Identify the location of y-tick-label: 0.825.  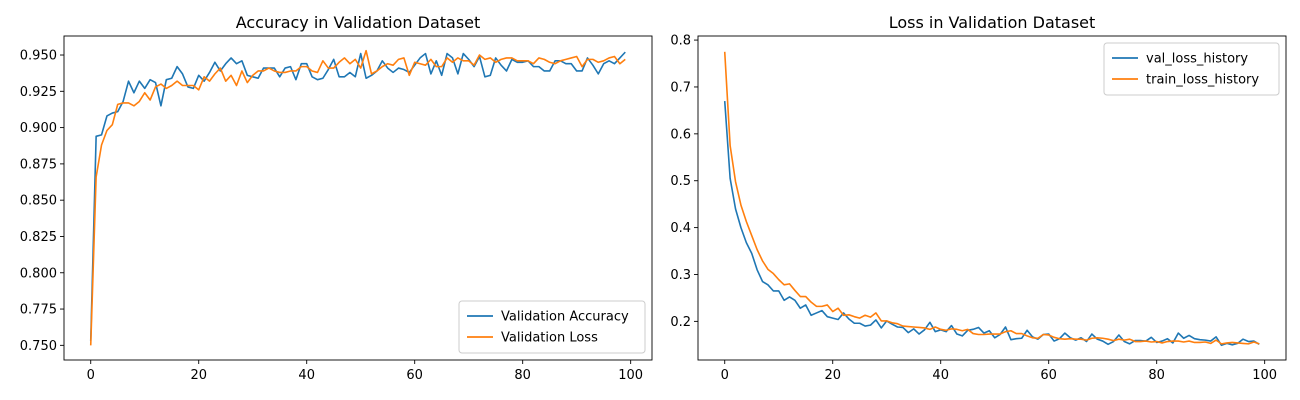
(38, 237).